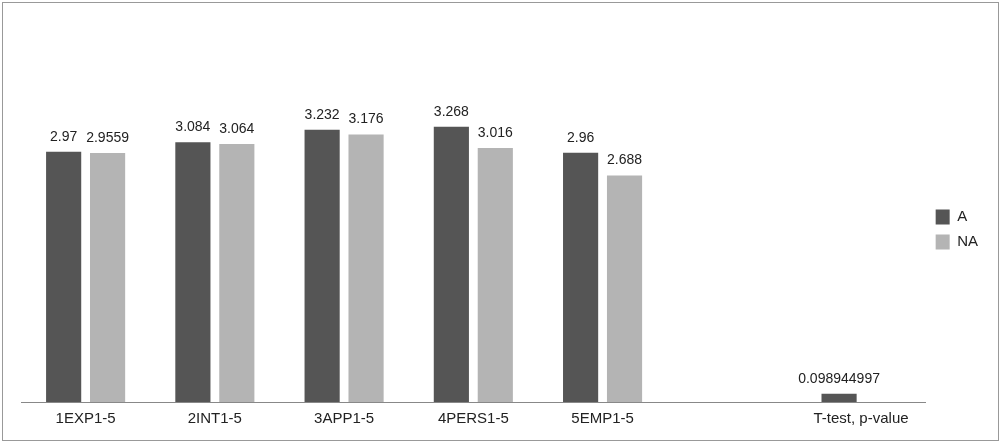  What do you see at coordinates (237, 127) in the screenshot?
I see `data-label: 3.064` at bounding box center [237, 127].